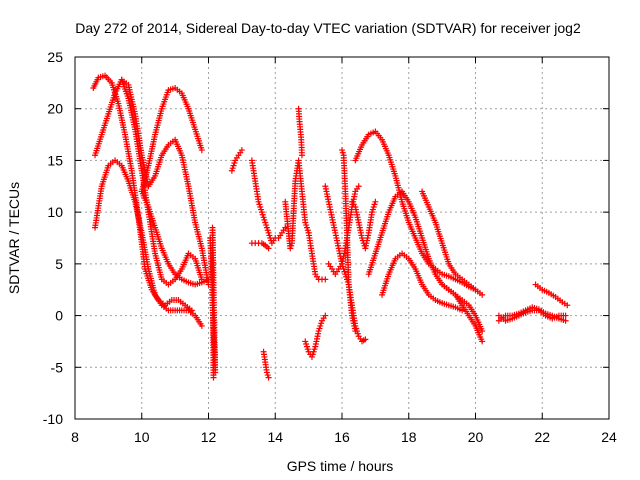 The width and height of the screenshot is (640, 480). Describe the element at coordinates (59, 316) in the screenshot. I see `y-tick-label: 0` at that location.